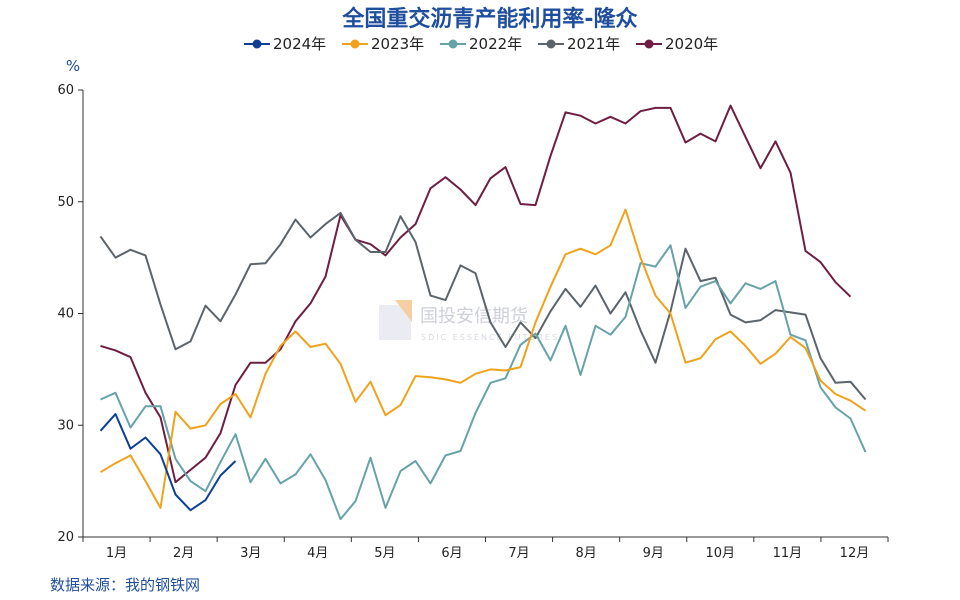 The image size is (960, 600). I want to click on y-tick-label: 50, so click(65, 202).